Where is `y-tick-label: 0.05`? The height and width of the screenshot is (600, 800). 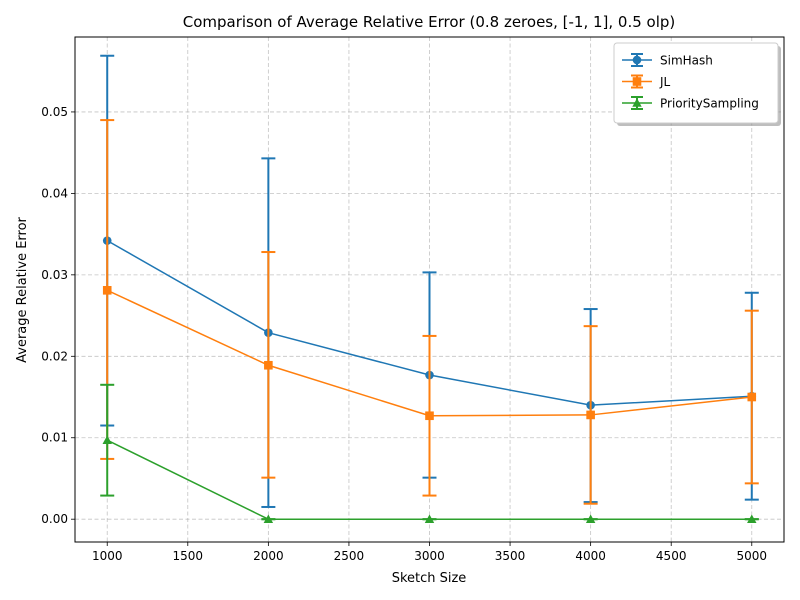 y-tick-label: 0.05 is located at coordinates (54, 112).